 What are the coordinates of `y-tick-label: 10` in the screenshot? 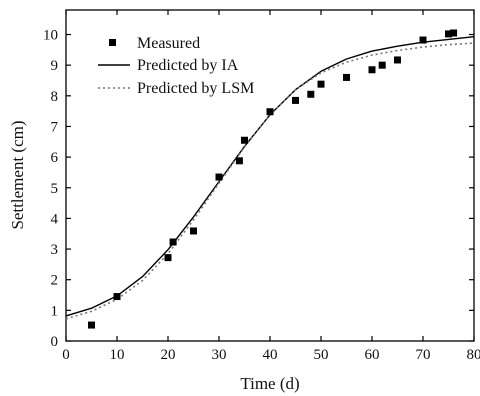 It's located at (50, 36).